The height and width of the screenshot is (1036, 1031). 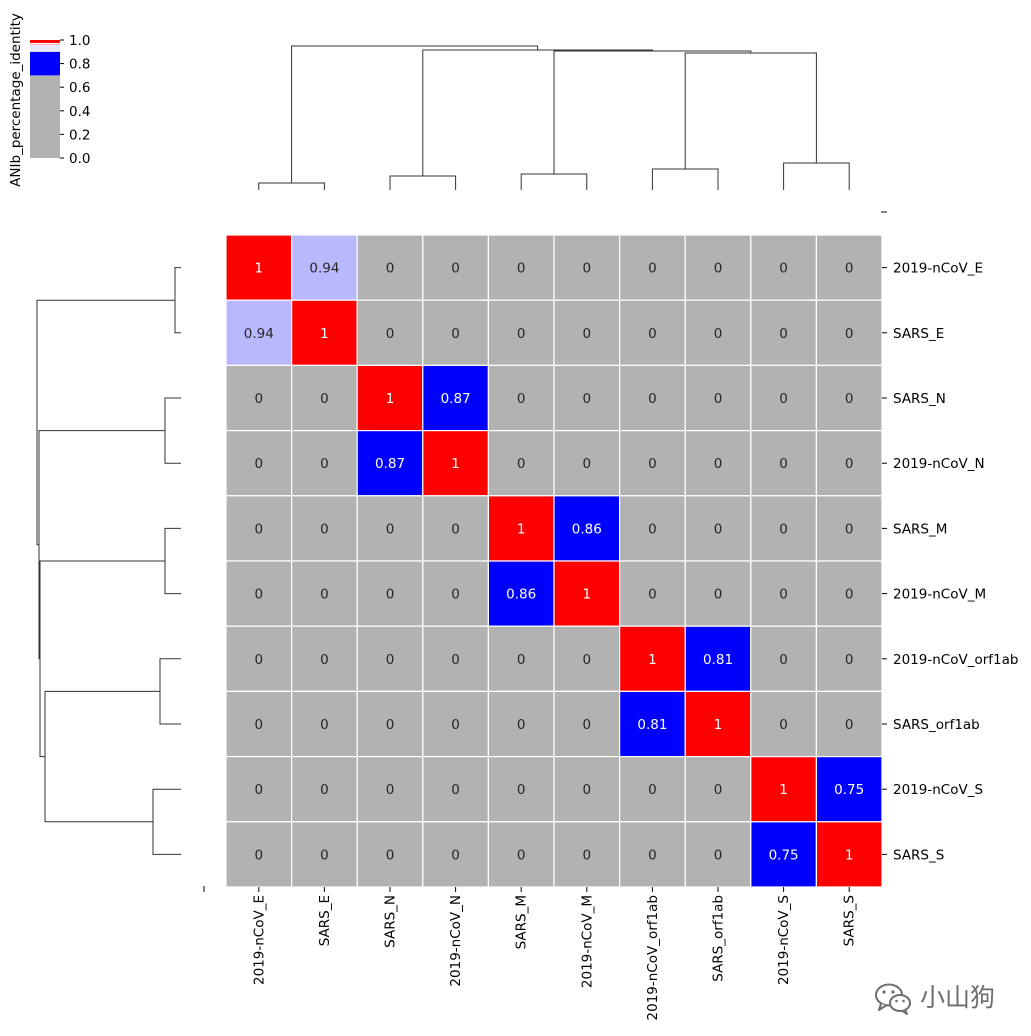 I want to click on cell-value-label: 0.87, so click(x=456, y=399).